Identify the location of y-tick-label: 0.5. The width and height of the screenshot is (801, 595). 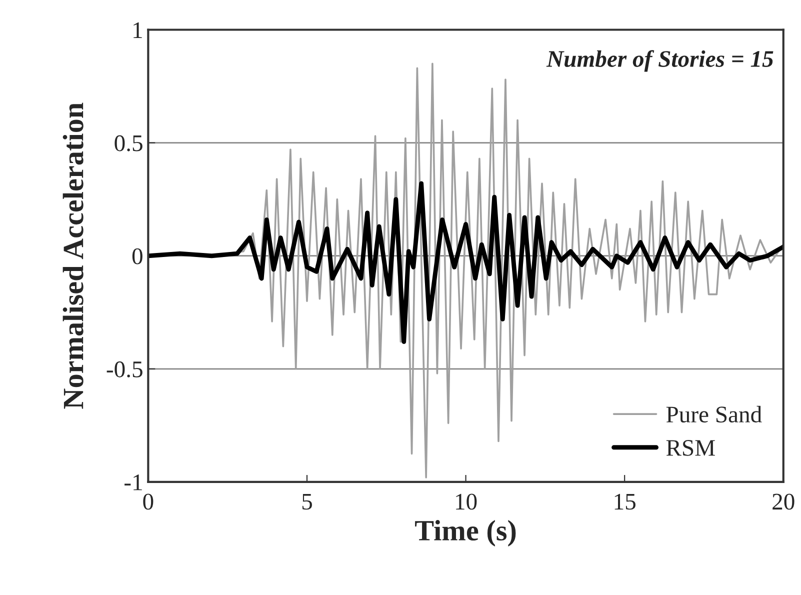
(128, 143).